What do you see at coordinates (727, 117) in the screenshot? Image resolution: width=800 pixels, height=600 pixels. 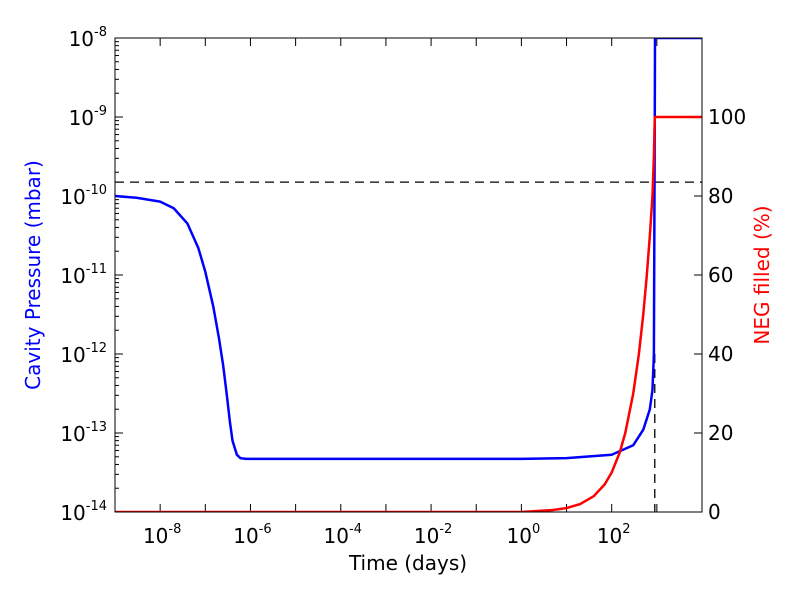 I see `y-right-tick-label: 100` at bounding box center [727, 117].